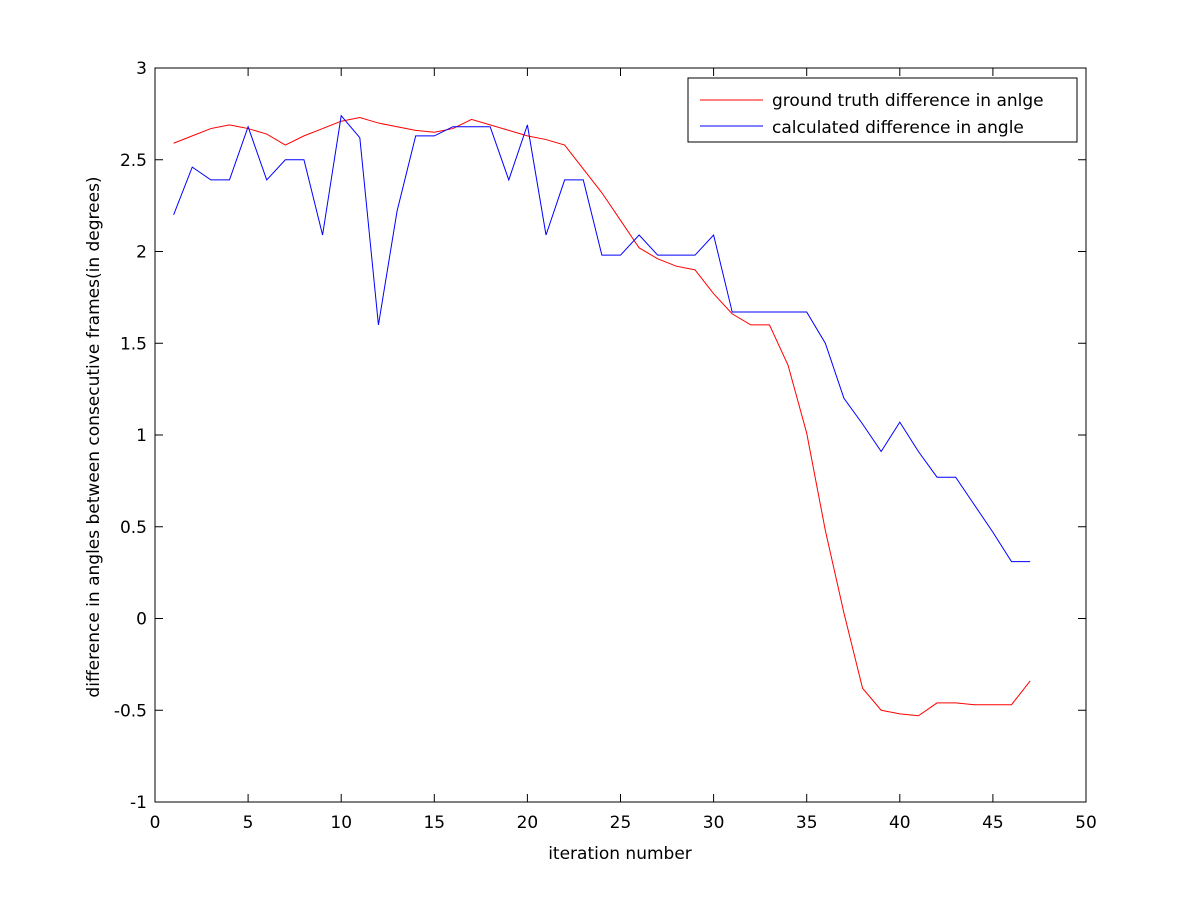 This screenshot has width=1200, height=906. I want to click on y-tick-label: 1.5, so click(133, 344).